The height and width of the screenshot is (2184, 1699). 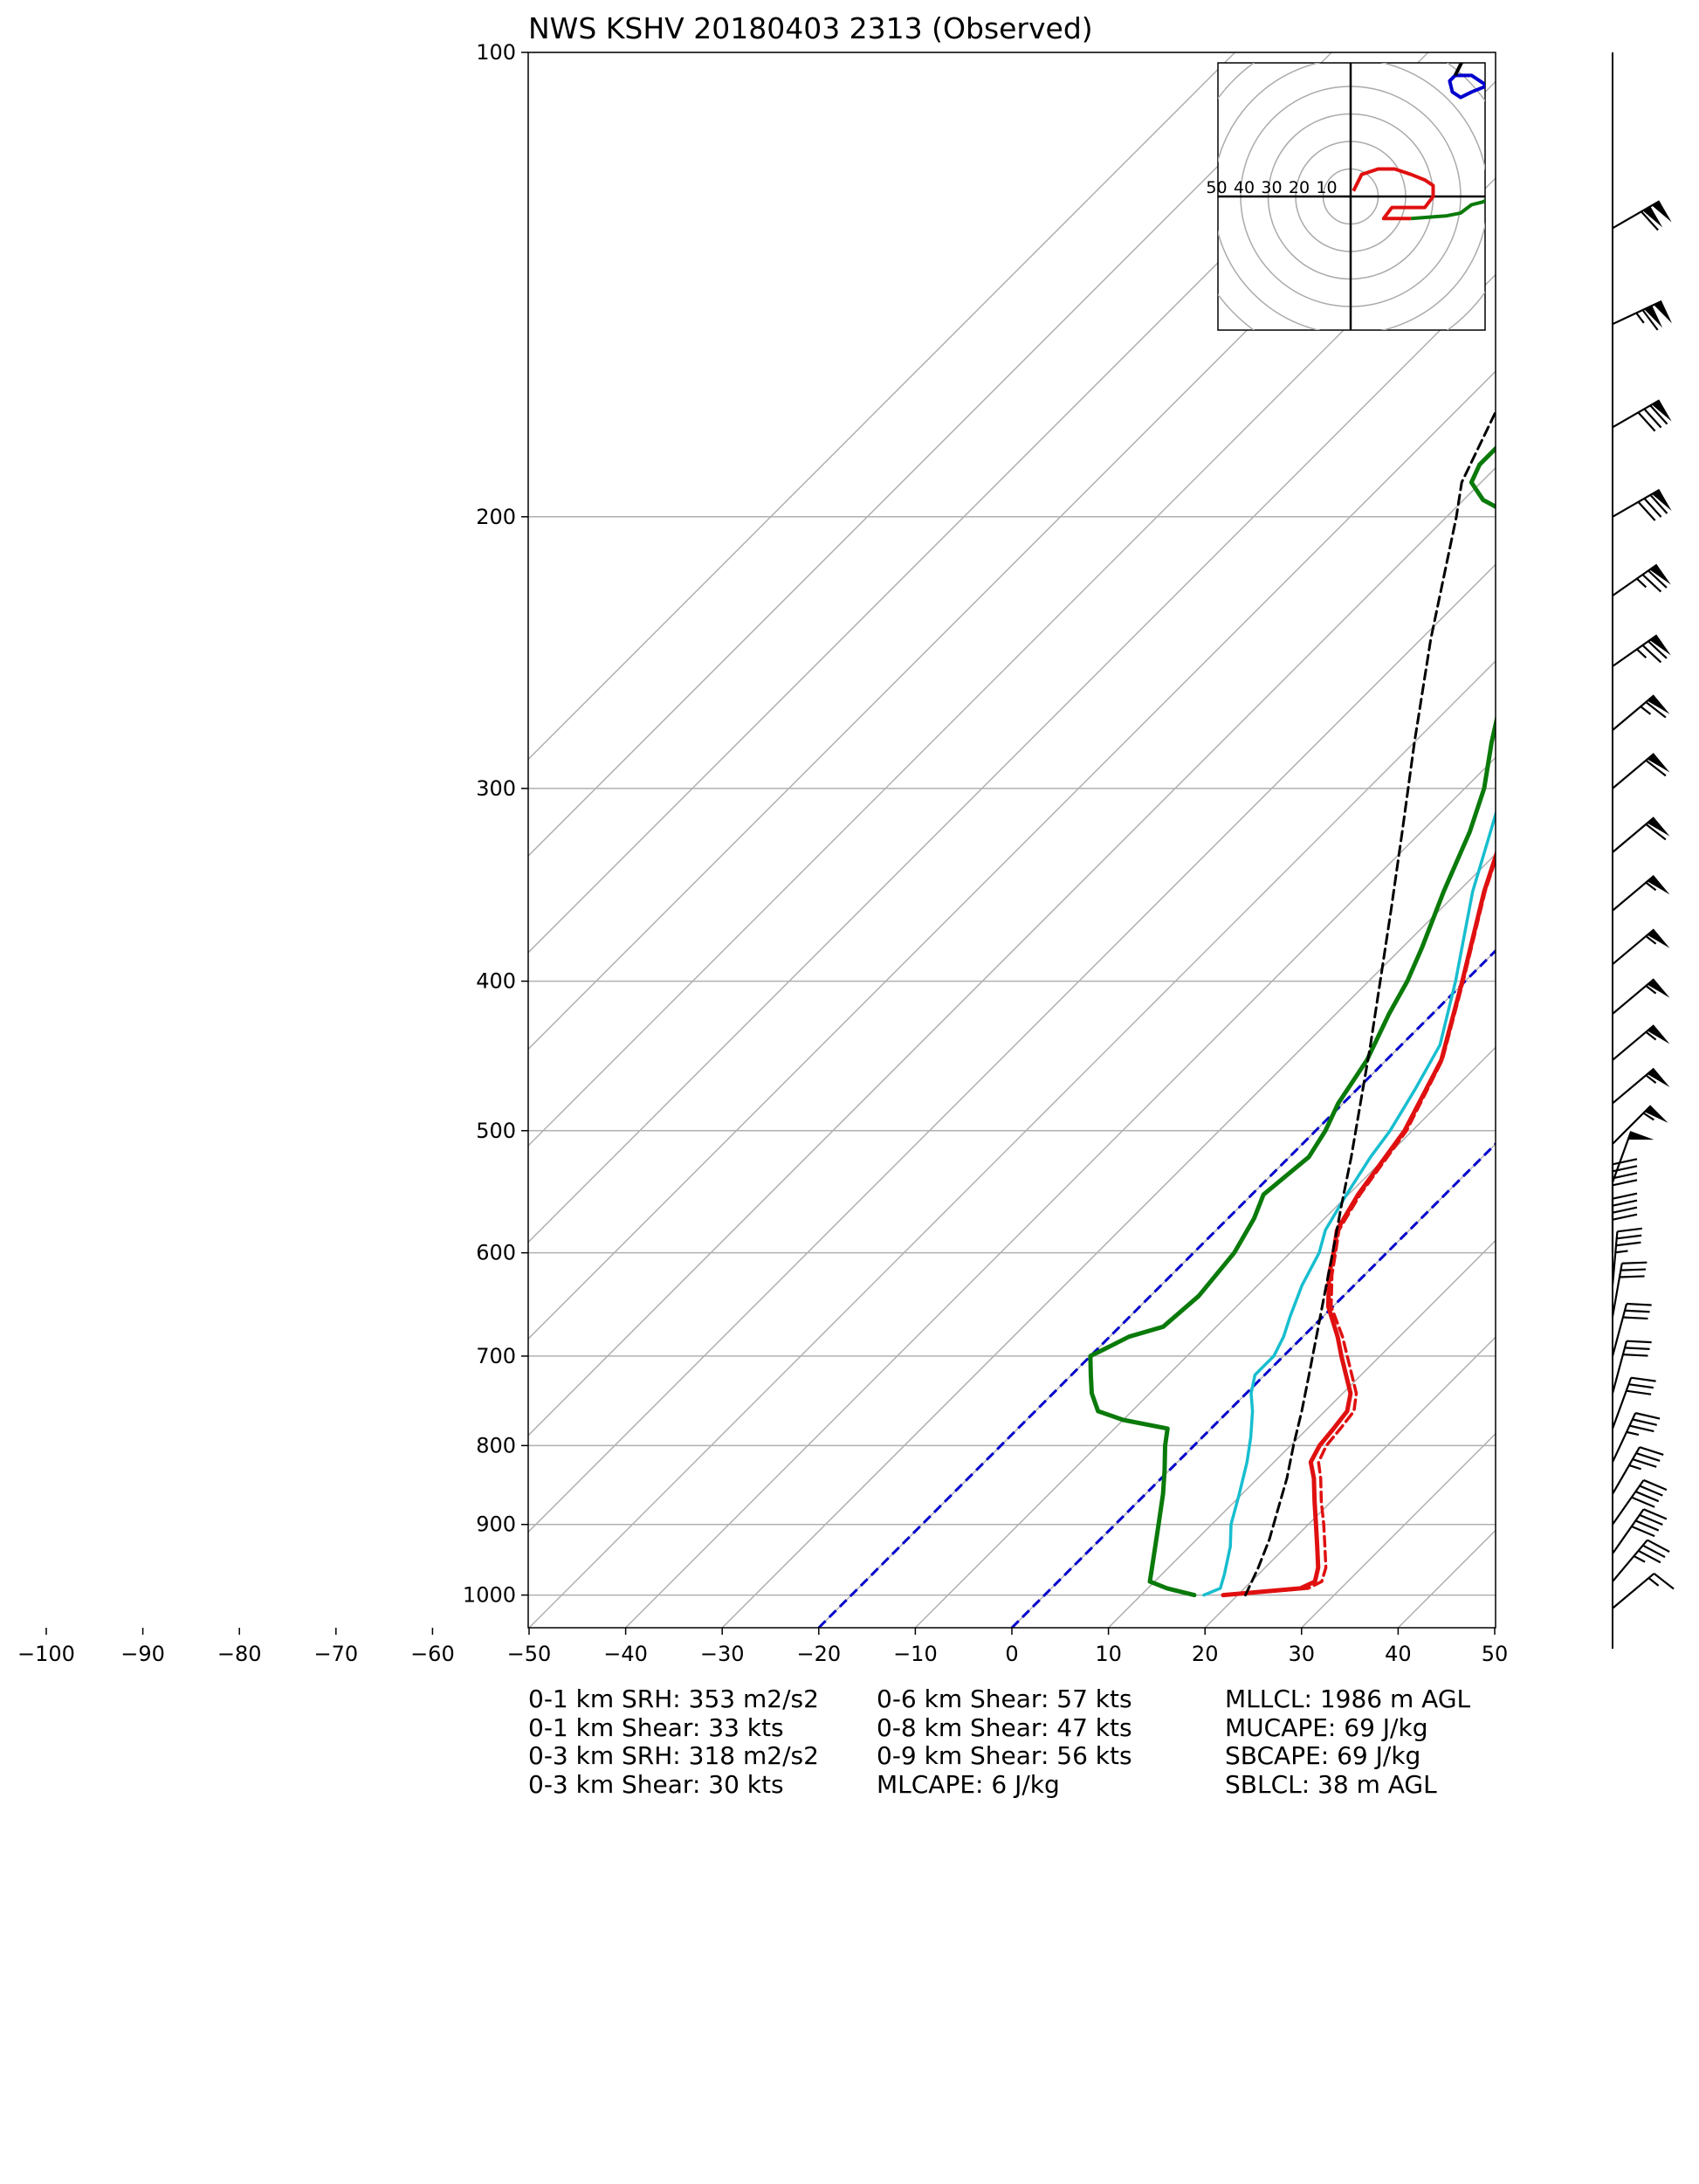 What do you see at coordinates (673, 1755) in the screenshot?
I see `stat-srh-0-3: 0-3 km SRH: 318 m2/s2` at bounding box center [673, 1755].